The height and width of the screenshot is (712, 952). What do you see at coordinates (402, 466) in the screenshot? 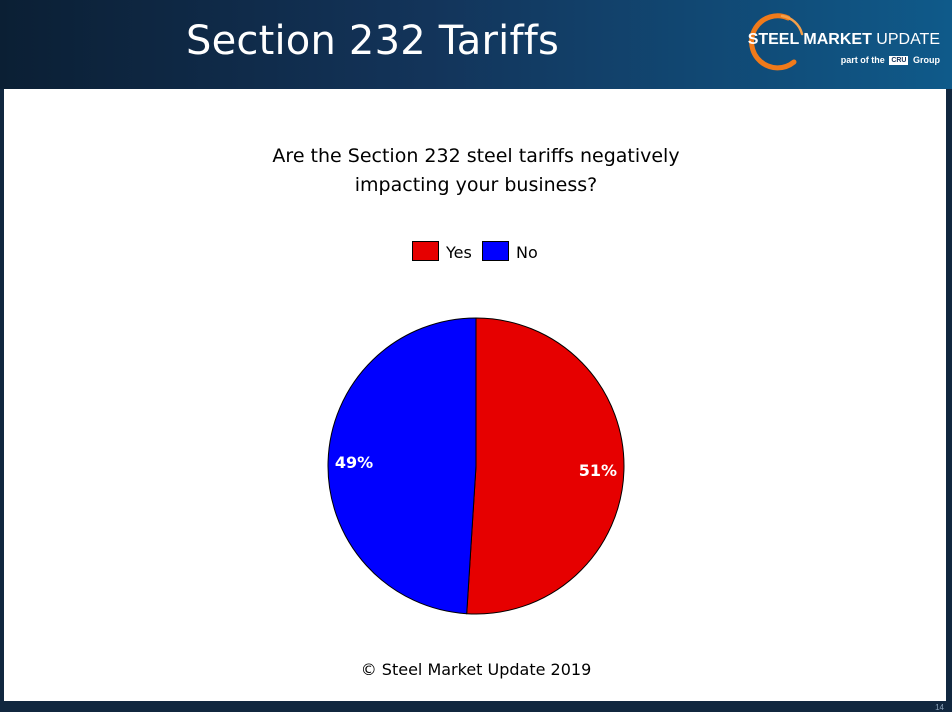
I see `pie-slice-no` at bounding box center [402, 466].